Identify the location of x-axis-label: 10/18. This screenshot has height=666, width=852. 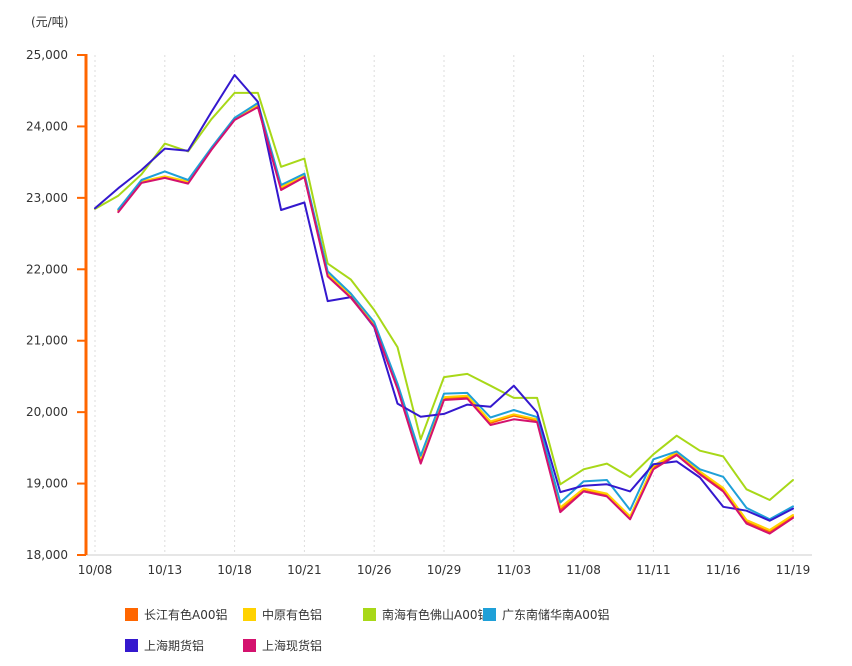
(234, 570).